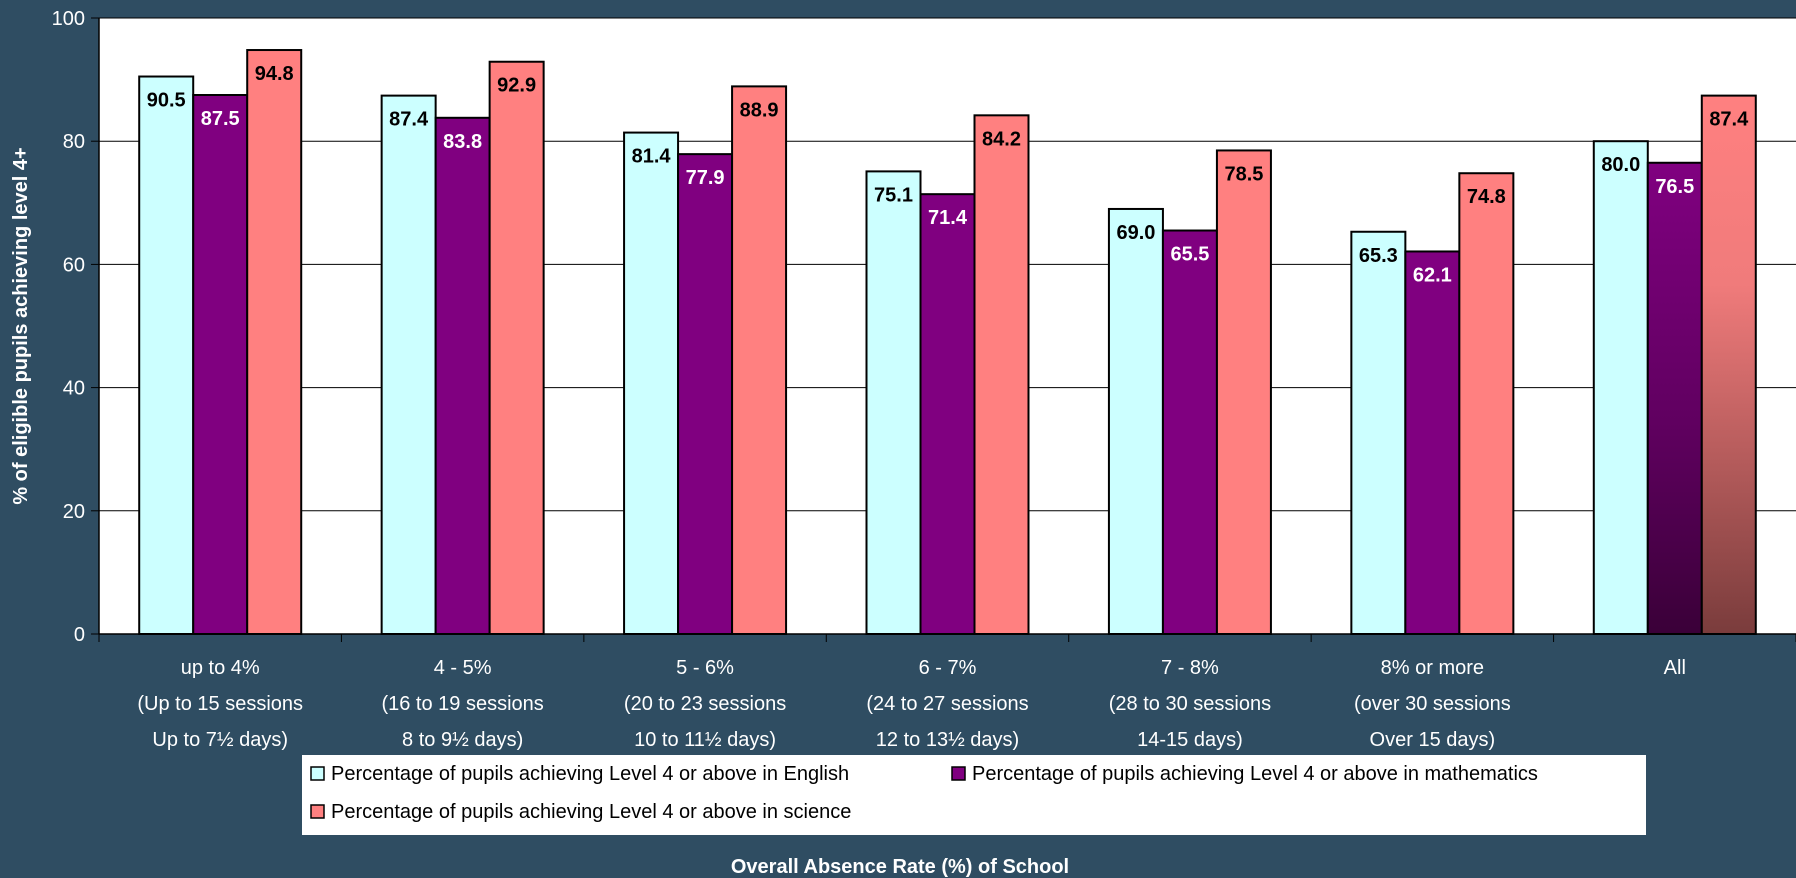 The image size is (1796, 878). I want to click on y-tick-label: 0, so click(79, 635).